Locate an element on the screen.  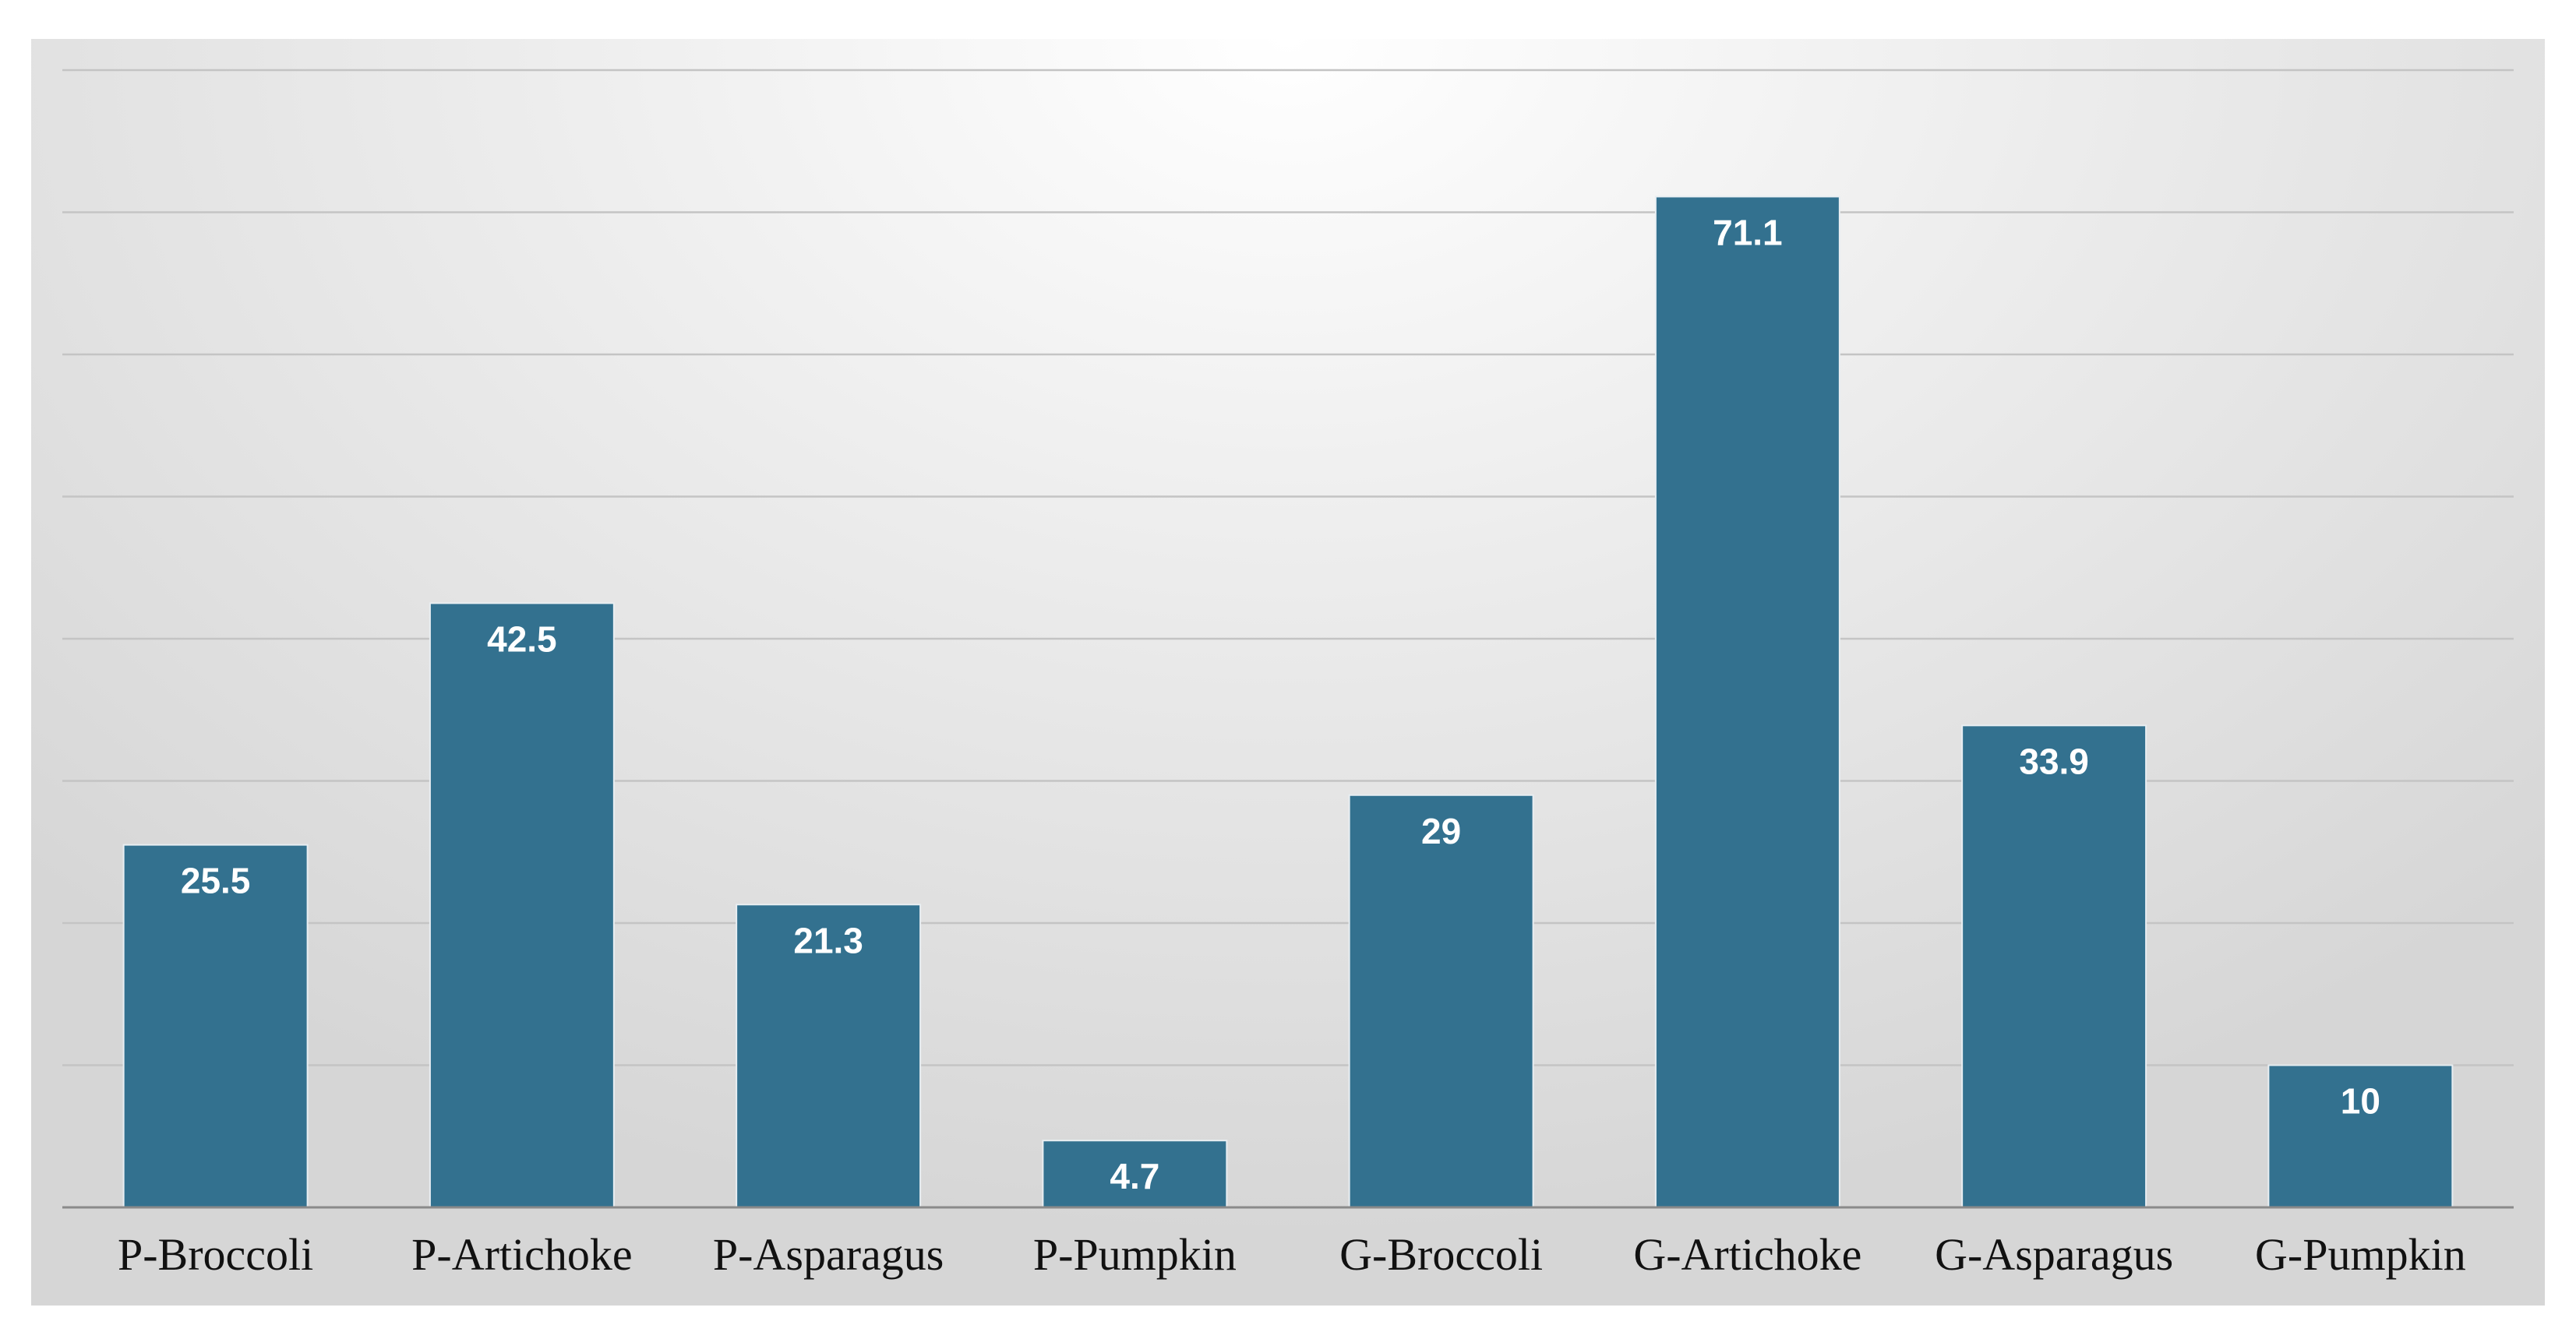
data-label: 25.5 is located at coordinates (216, 881).